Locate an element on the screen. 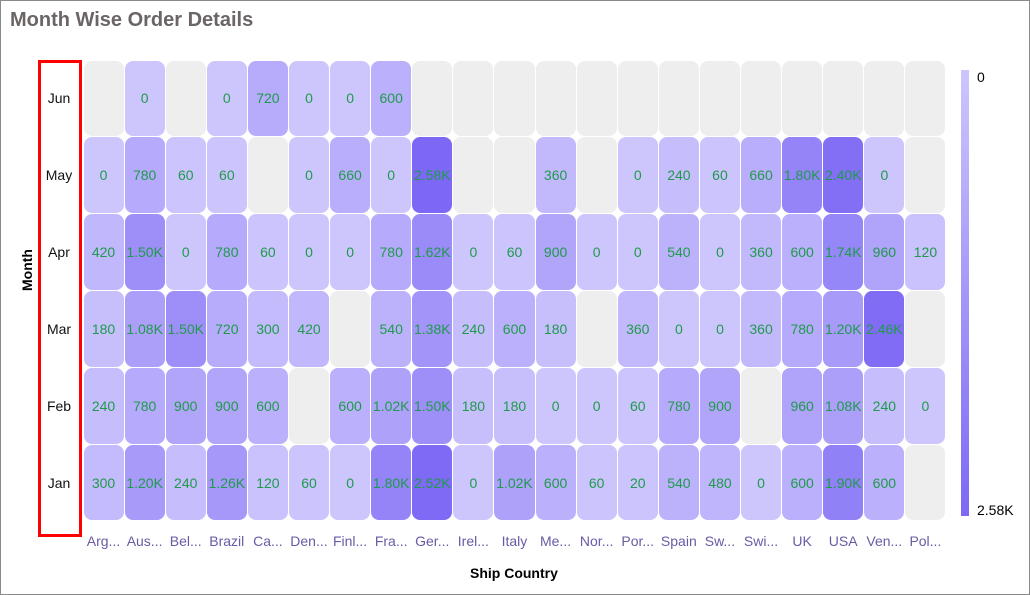 The width and height of the screenshot is (1030, 595). heatmap-cell: 1.62K is located at coordinates (432, 252).